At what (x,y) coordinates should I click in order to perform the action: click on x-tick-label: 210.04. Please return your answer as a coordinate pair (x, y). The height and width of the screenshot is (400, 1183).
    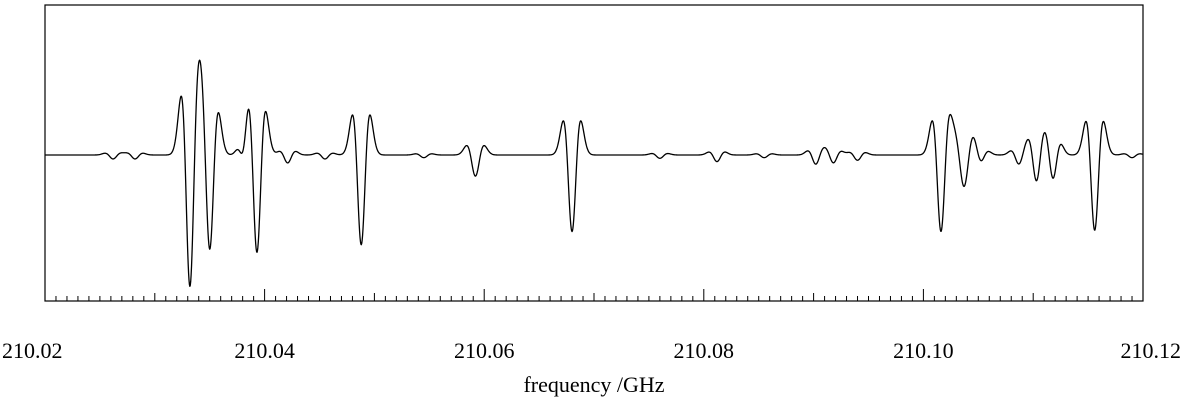
    Looking at the image, I should click on (264, 350).